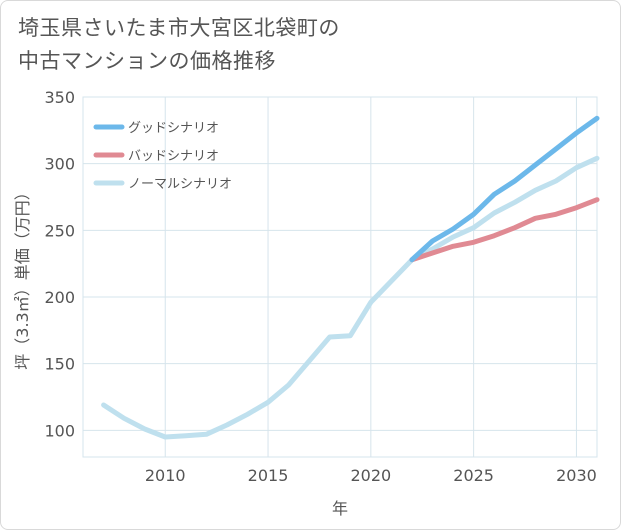 The image size is (621, 530). Describe the element at coordinates (59, 364) in the screenshot. I see `y-tick-label: 150` at that location.